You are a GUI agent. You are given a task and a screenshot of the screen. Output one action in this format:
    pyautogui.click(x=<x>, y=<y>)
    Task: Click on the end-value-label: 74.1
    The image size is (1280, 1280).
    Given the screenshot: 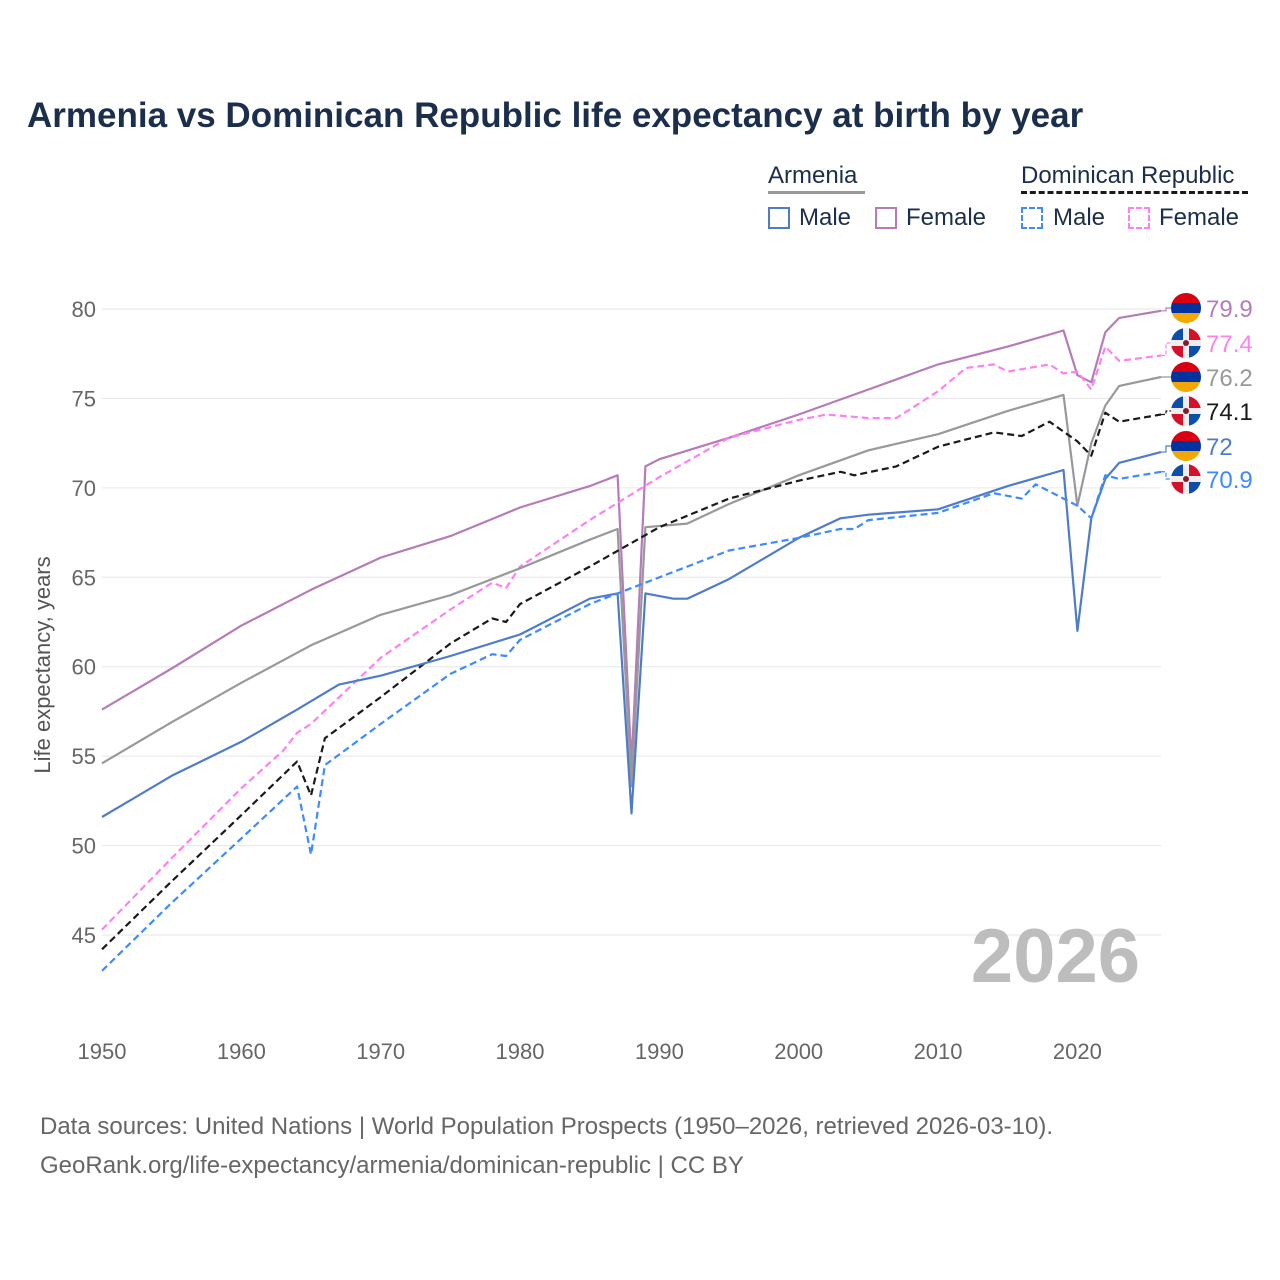 What is the action you would take?
    pyautogui.click(x=1229, y=412)
    